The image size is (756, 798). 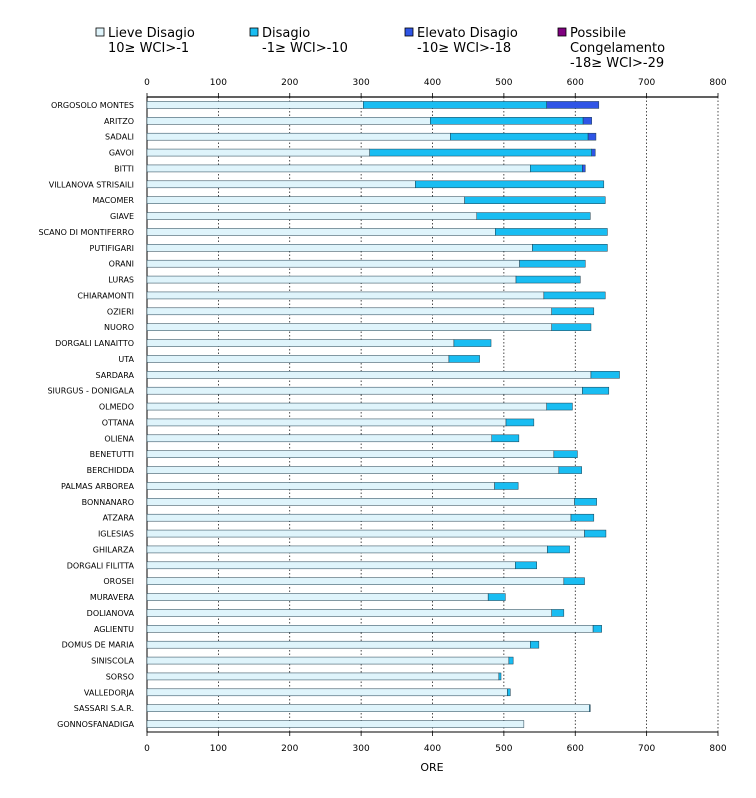 What do you see at coordinates (111, 613) in the screenshot?
I see `category-label-32: DOLIANOVA` at bounding box center [111, 613].